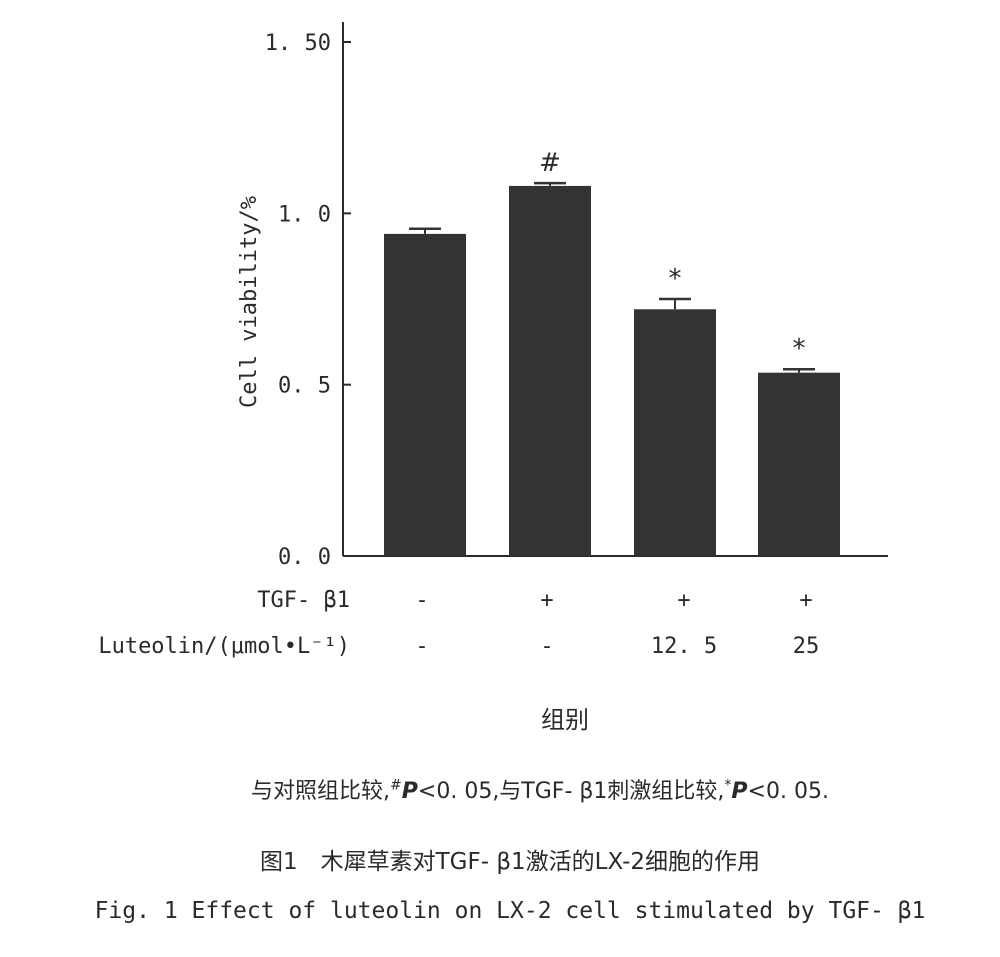 Image resolution: width=1000 pixels, height=957 pixels. Describe the element at coordinates (739, 791) in the screenshot. I see `note-p-2: P` at that location.